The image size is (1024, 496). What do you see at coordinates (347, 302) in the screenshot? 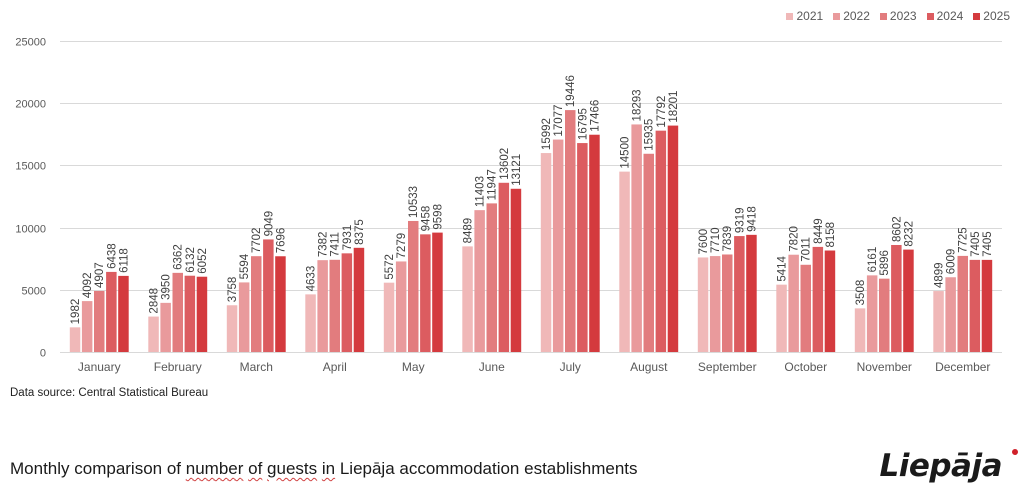
I see `bar-2024-april` at bounding box center [347, 302].